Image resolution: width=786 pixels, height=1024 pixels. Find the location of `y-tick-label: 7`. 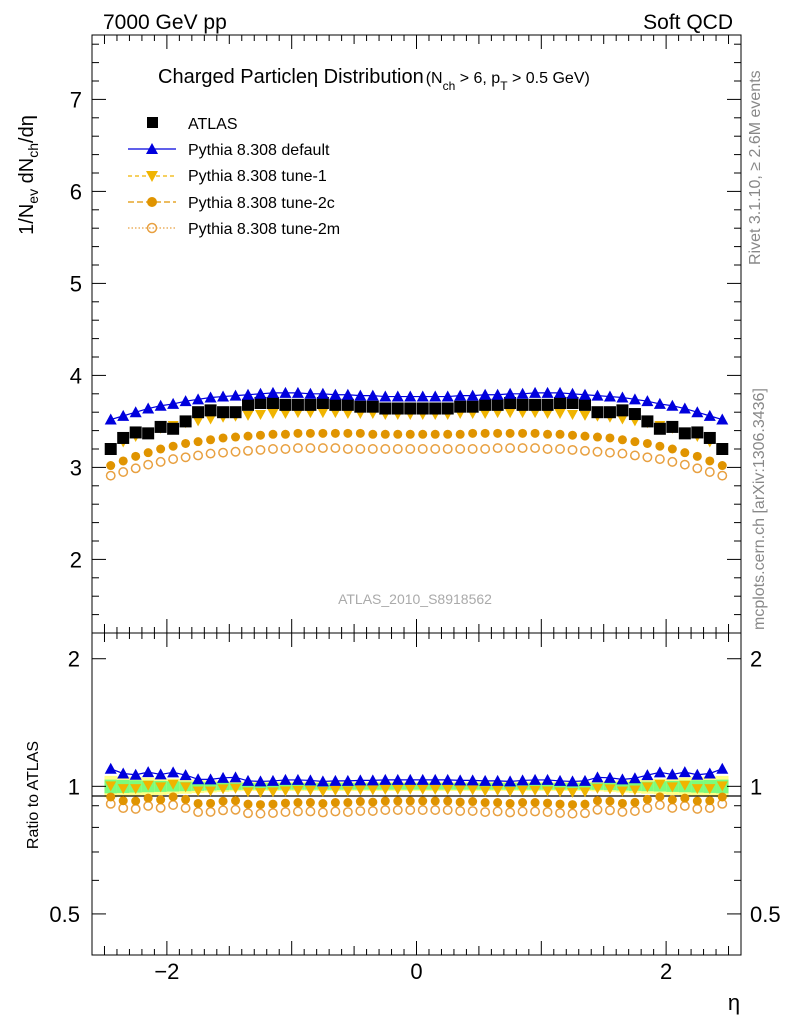

y-tick-label: 7 is located at coordinates (76, 99).